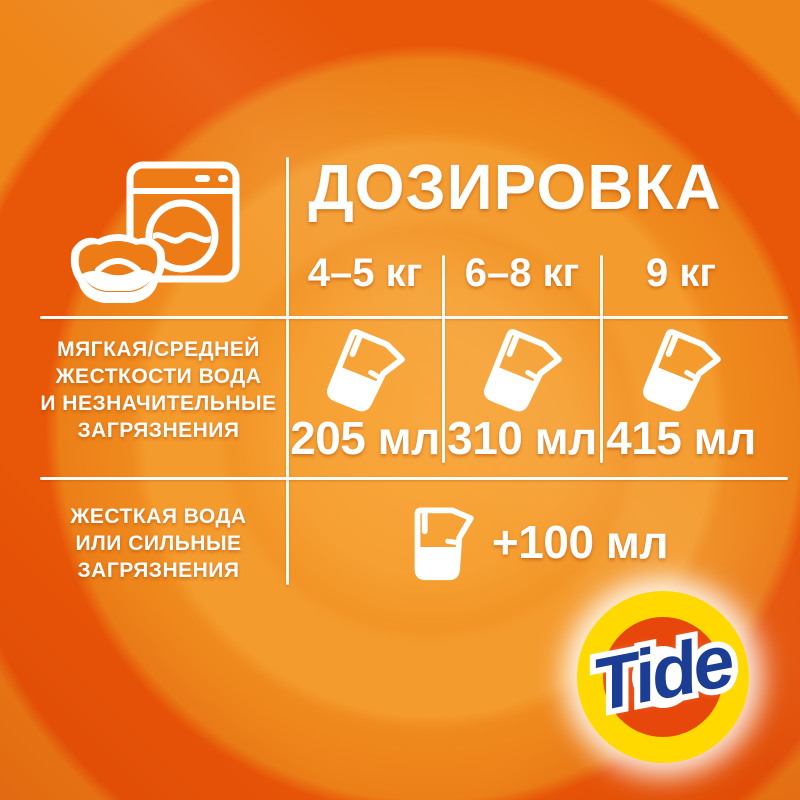 The image size is (800, 800). Describe the element at coordinates (522, 273) in the screenshot. I see `column-header-6-8kg: 6–8 кг` at that location.